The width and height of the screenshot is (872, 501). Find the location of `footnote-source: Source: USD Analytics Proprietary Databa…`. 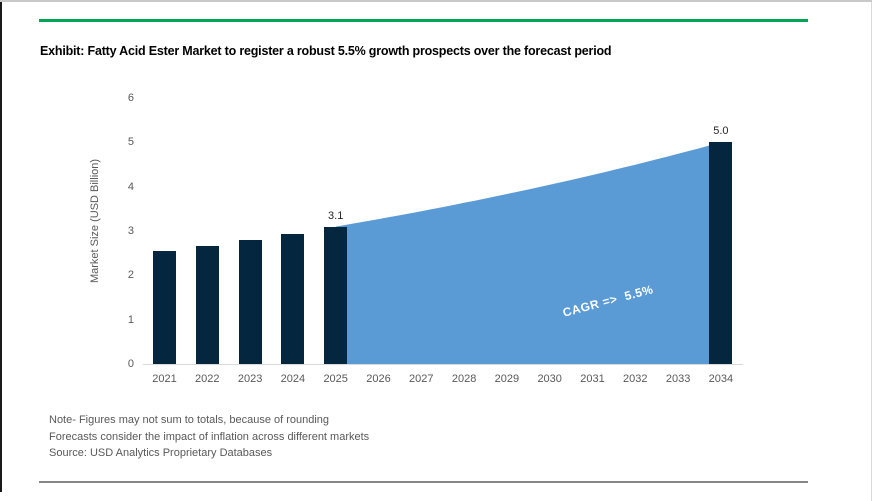

footnote-source: Source: USD Analytics Proprietary Databa… is located at coordinates (161, 453).